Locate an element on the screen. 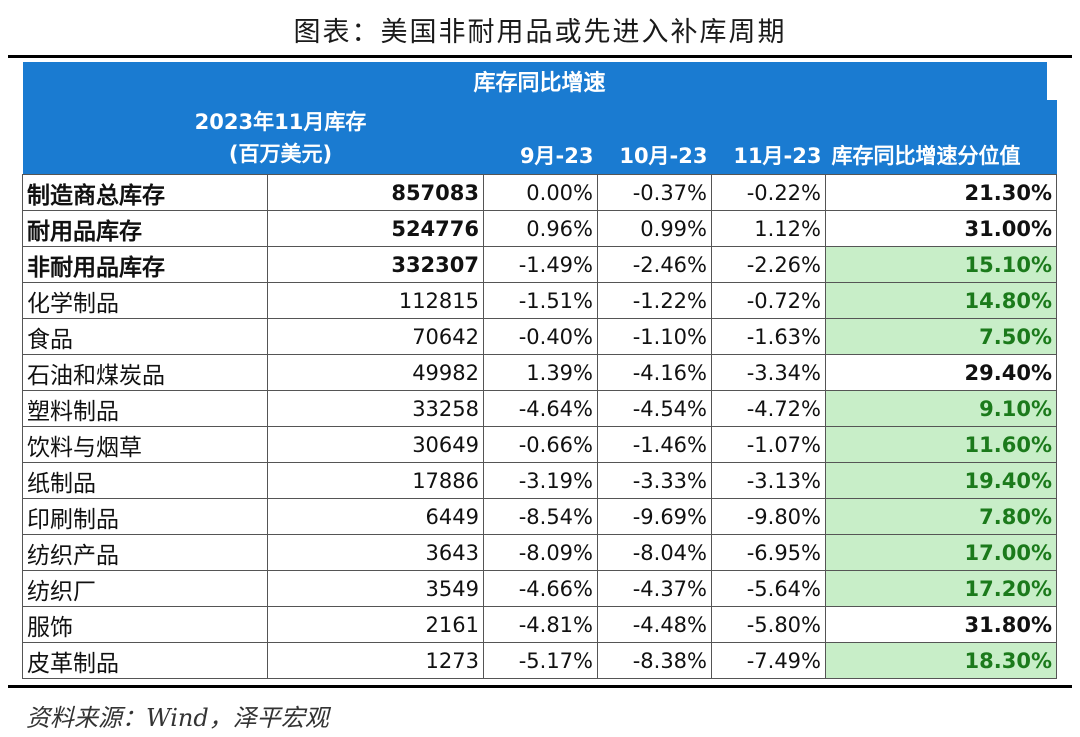  row-percentile: 9.10% is located at coordinates (941, 408).